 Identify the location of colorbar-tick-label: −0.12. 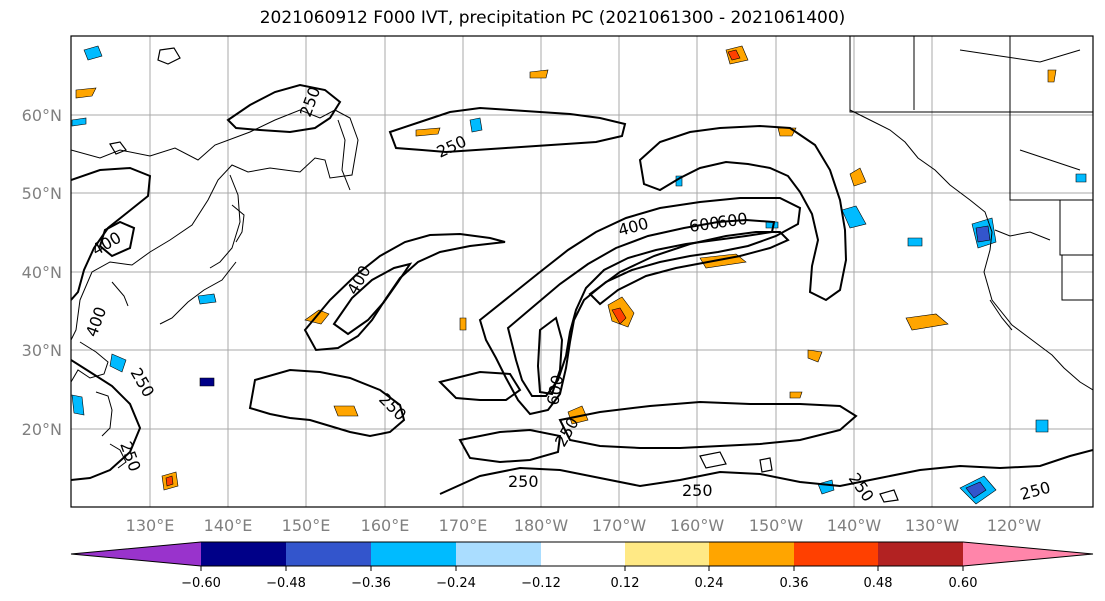
(541, 583).